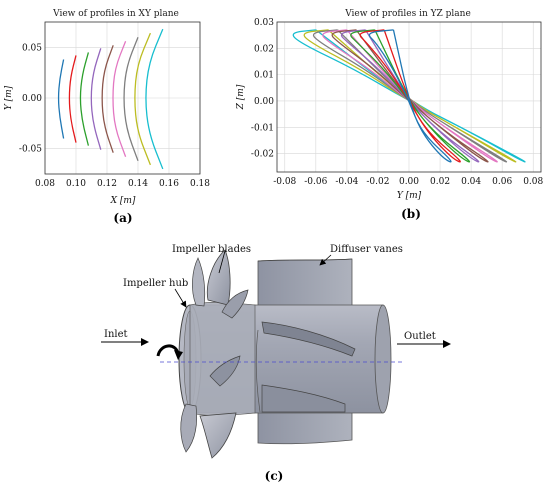  Describe the element at coordinates (420, 336) in the screenshot. I see `label-outlet: Outlet` at that location.